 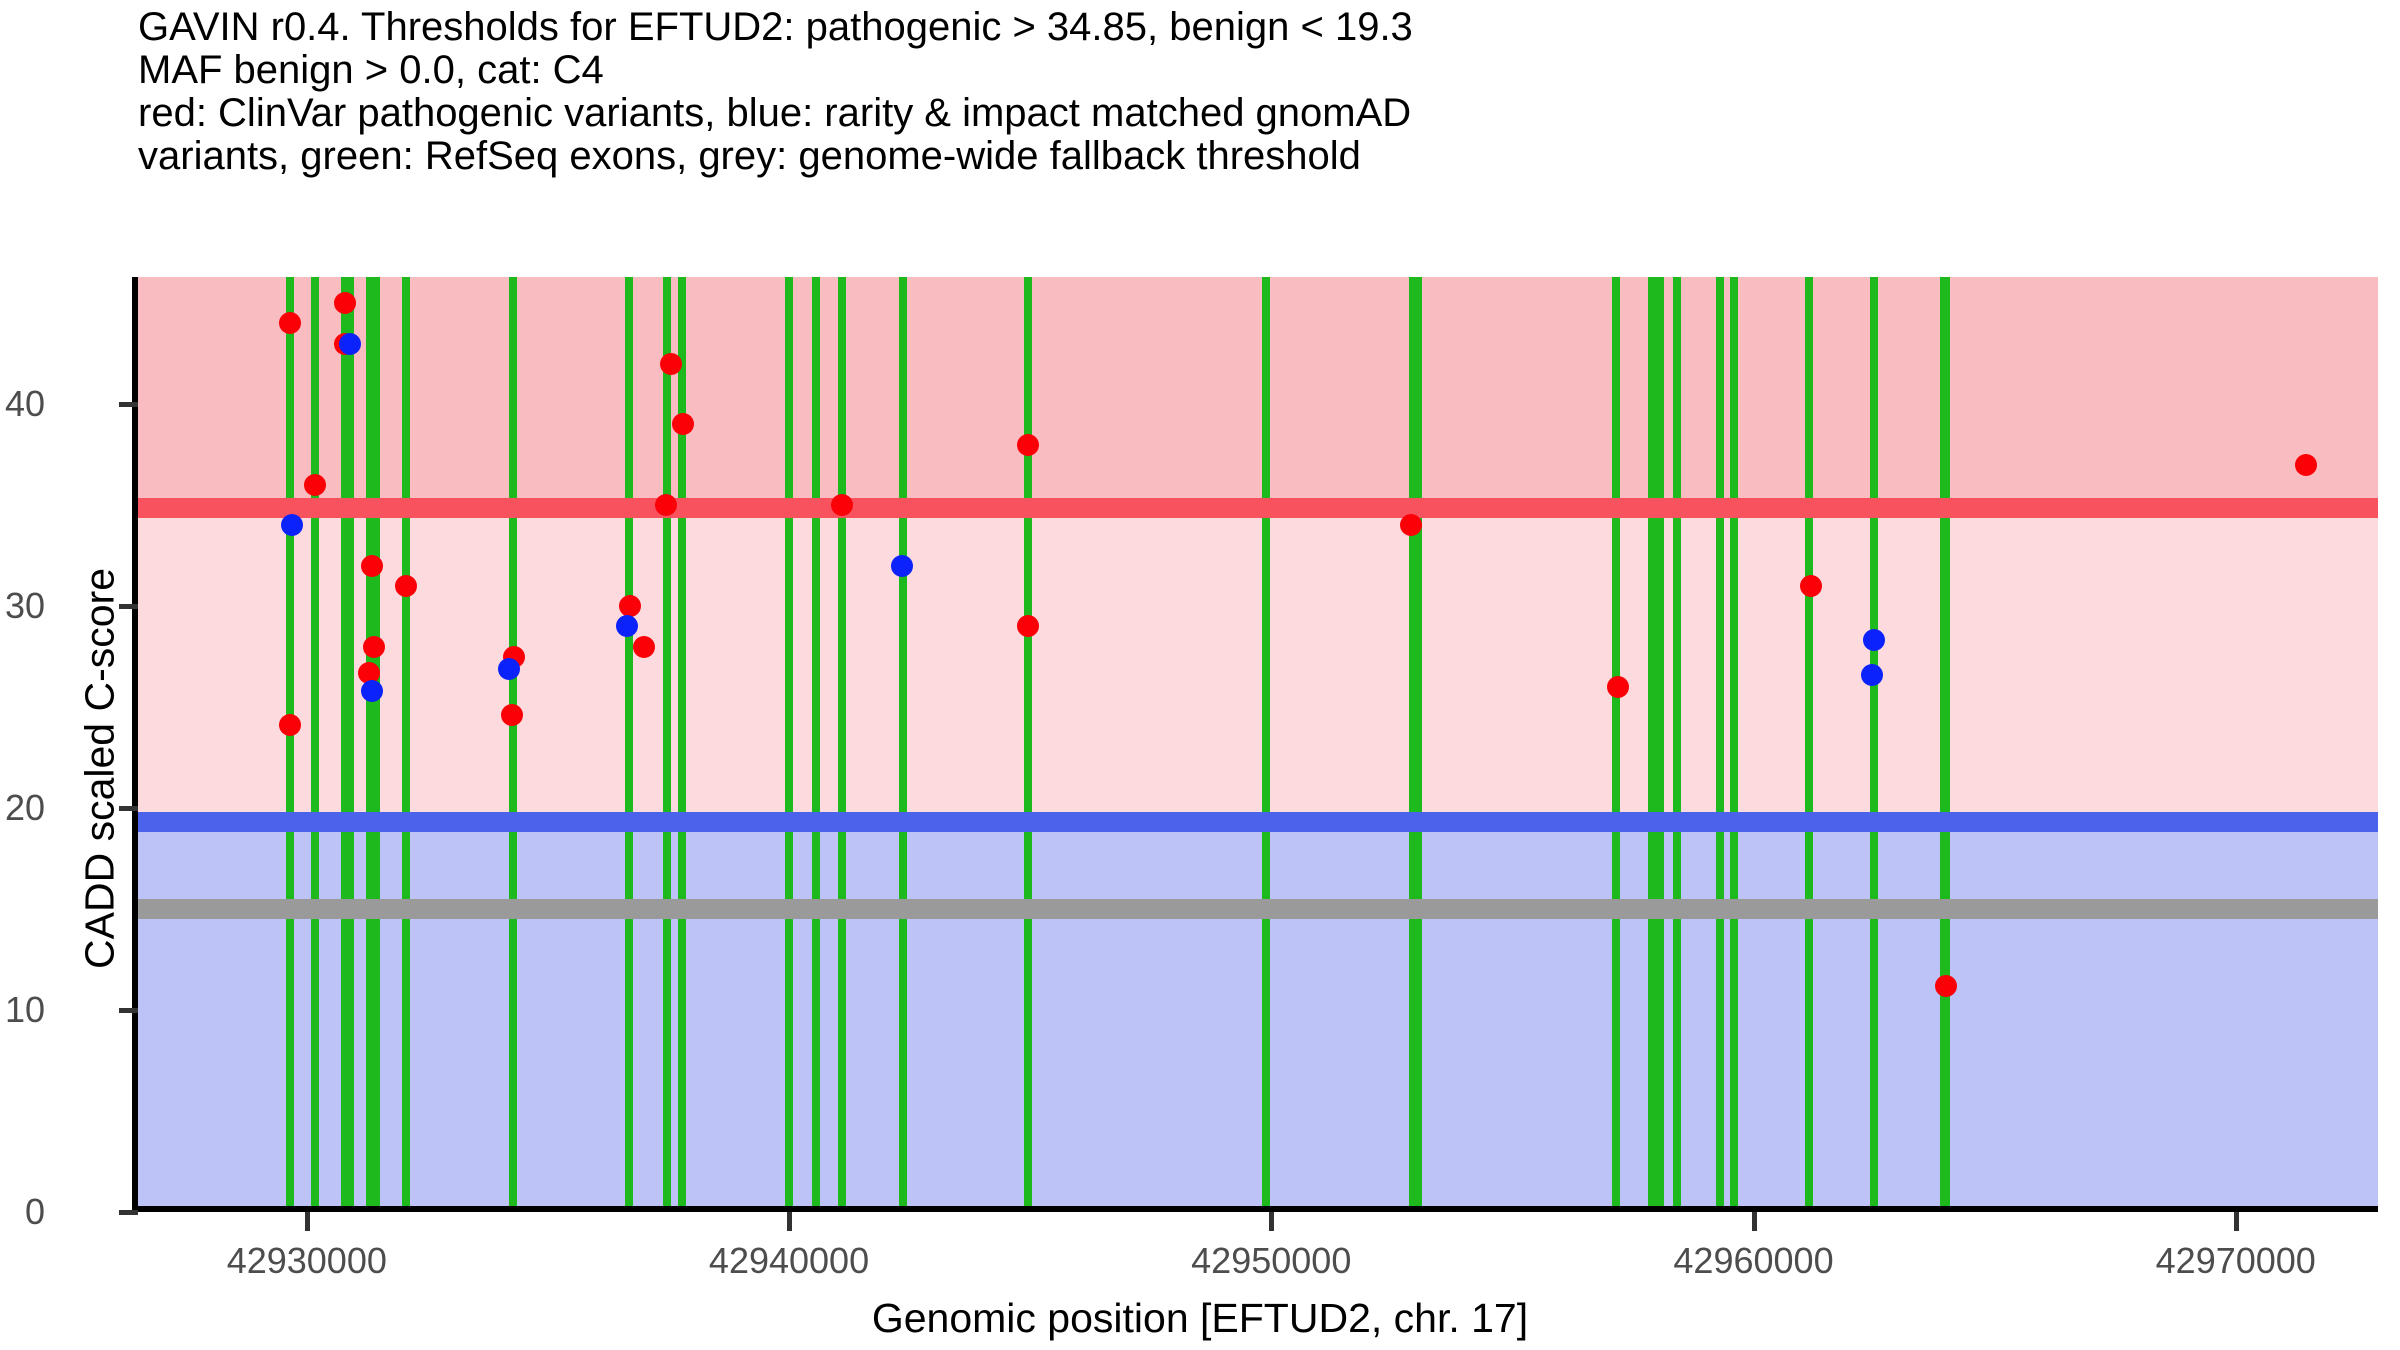 I want to click on x-axis-tick-label: 42970000, so click(x=2235, y=1260).